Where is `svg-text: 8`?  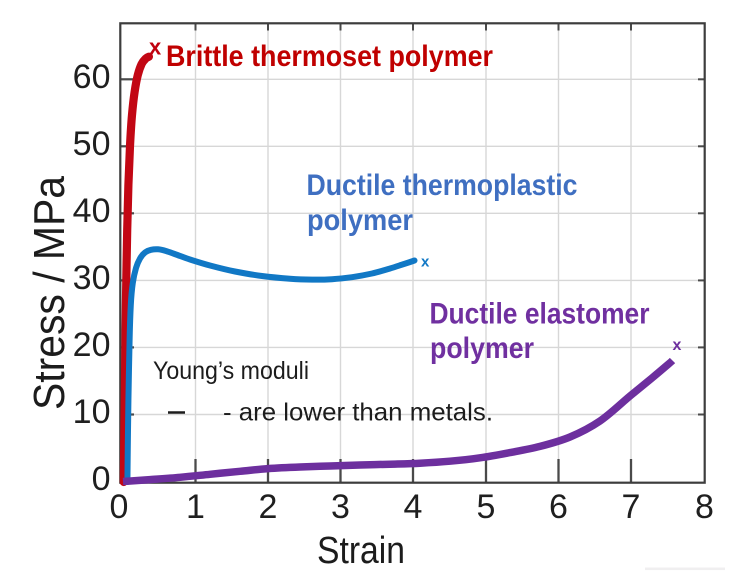
svg-text: 8 is located at coordinates (704, 507).